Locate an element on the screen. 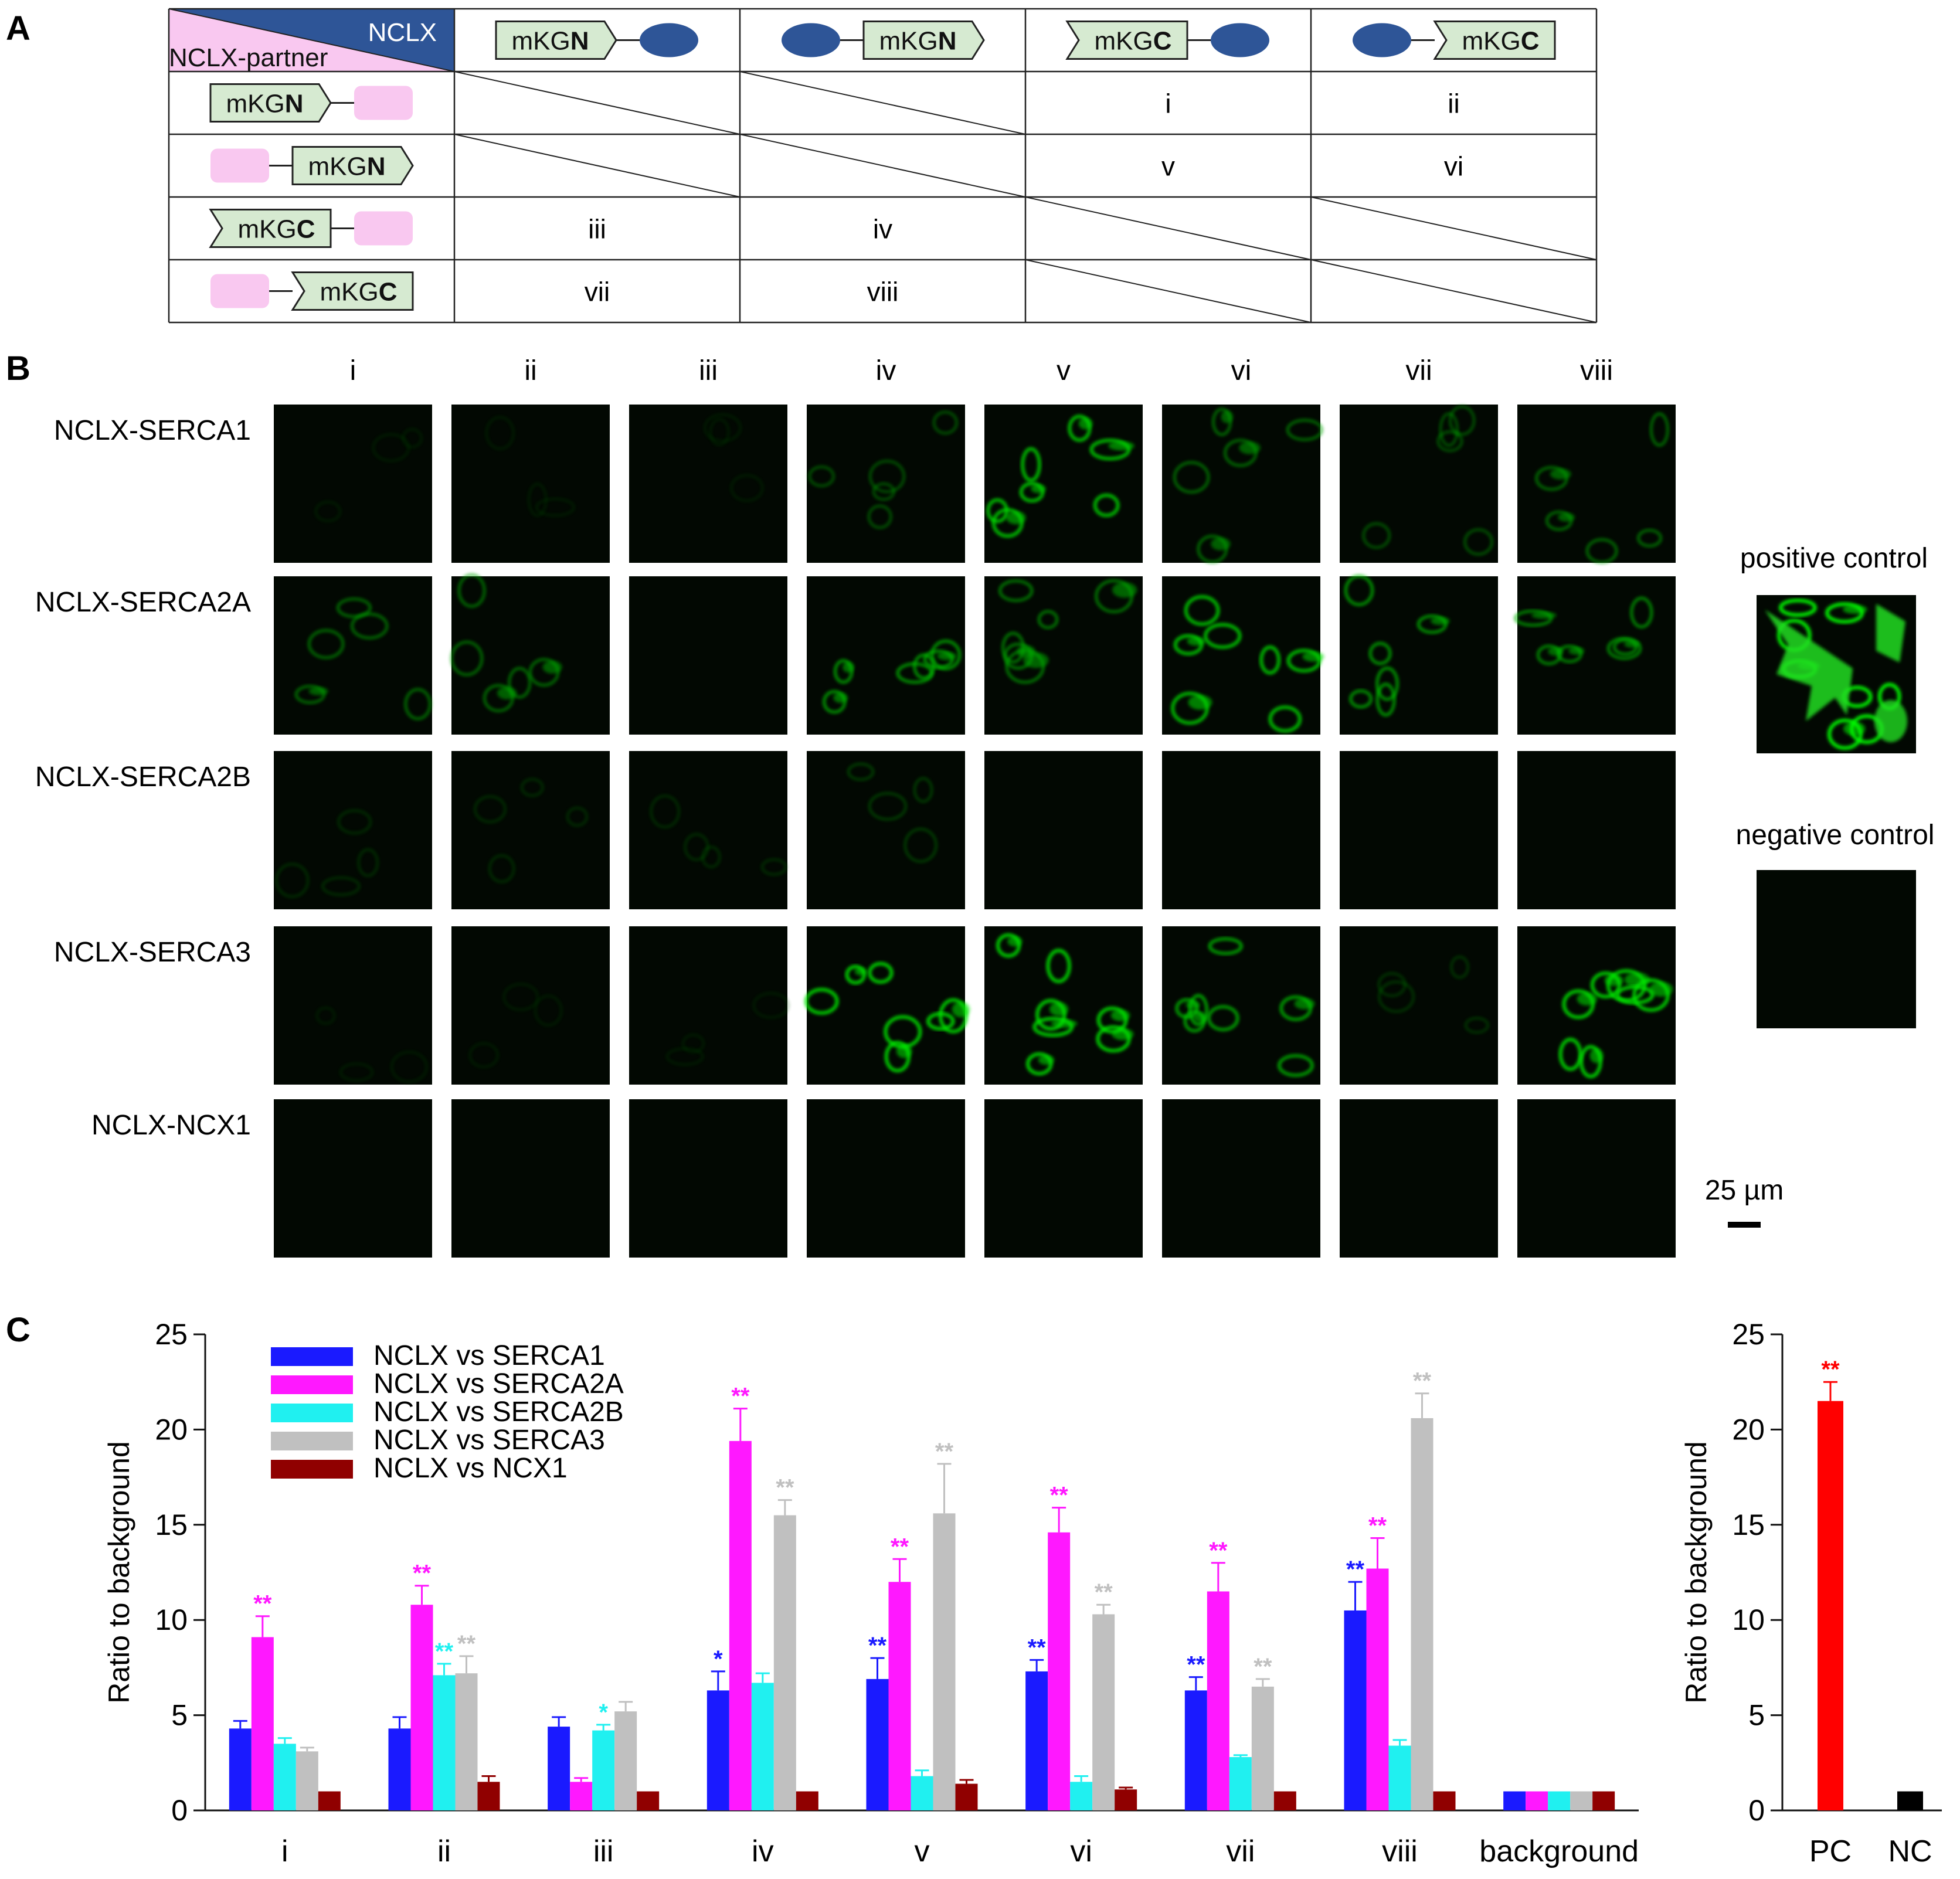  row-label: NCLX-SERCA2B is located at coordinates (143, 777).